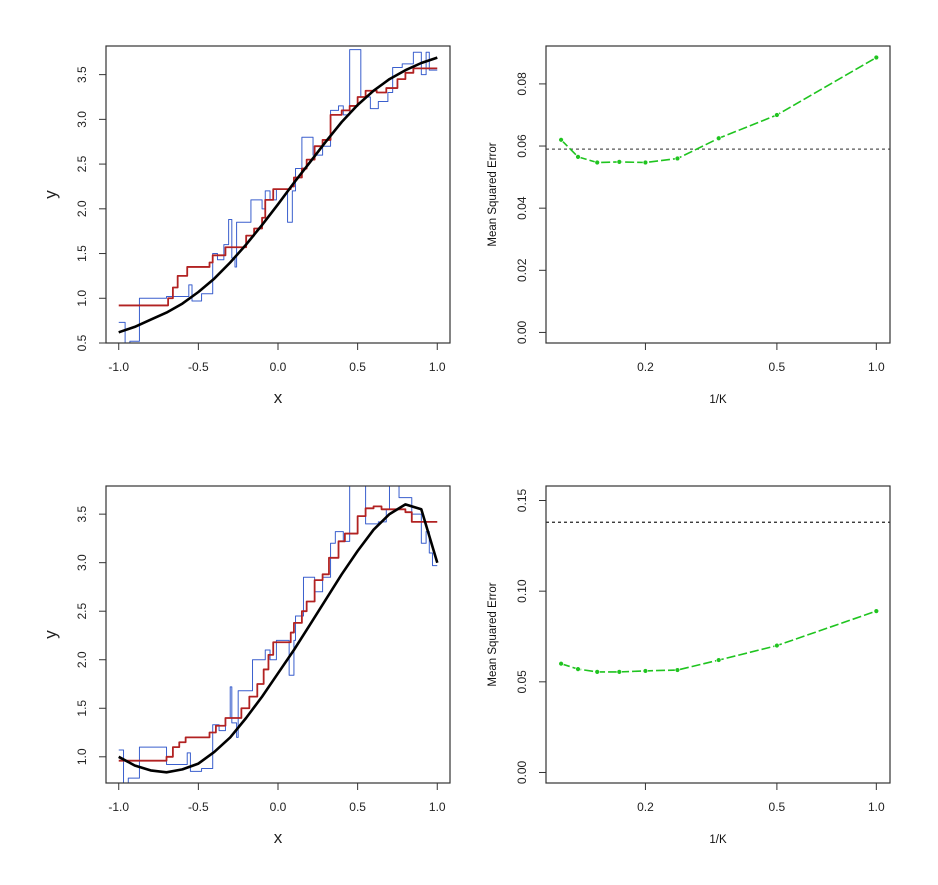 The image size is (938, 885). What do you see at coordinates (522, 84) in the screenshot?
I see `y-tick-label: 0.08` at bounding box center [522, 84].